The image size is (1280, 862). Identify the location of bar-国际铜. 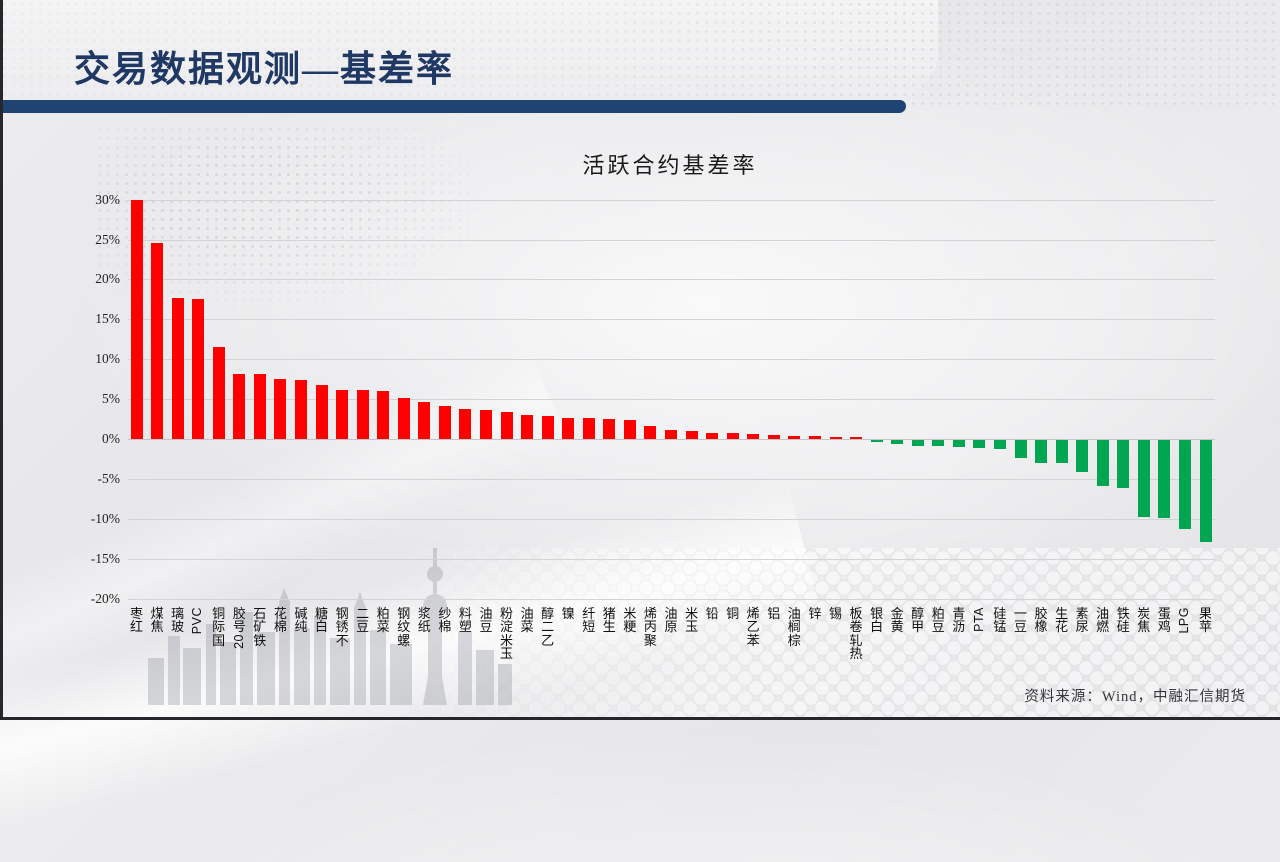
(218, 393).